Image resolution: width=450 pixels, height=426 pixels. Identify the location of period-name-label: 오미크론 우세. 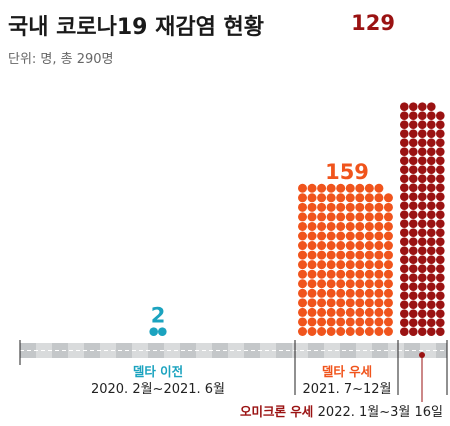
(279, 411).